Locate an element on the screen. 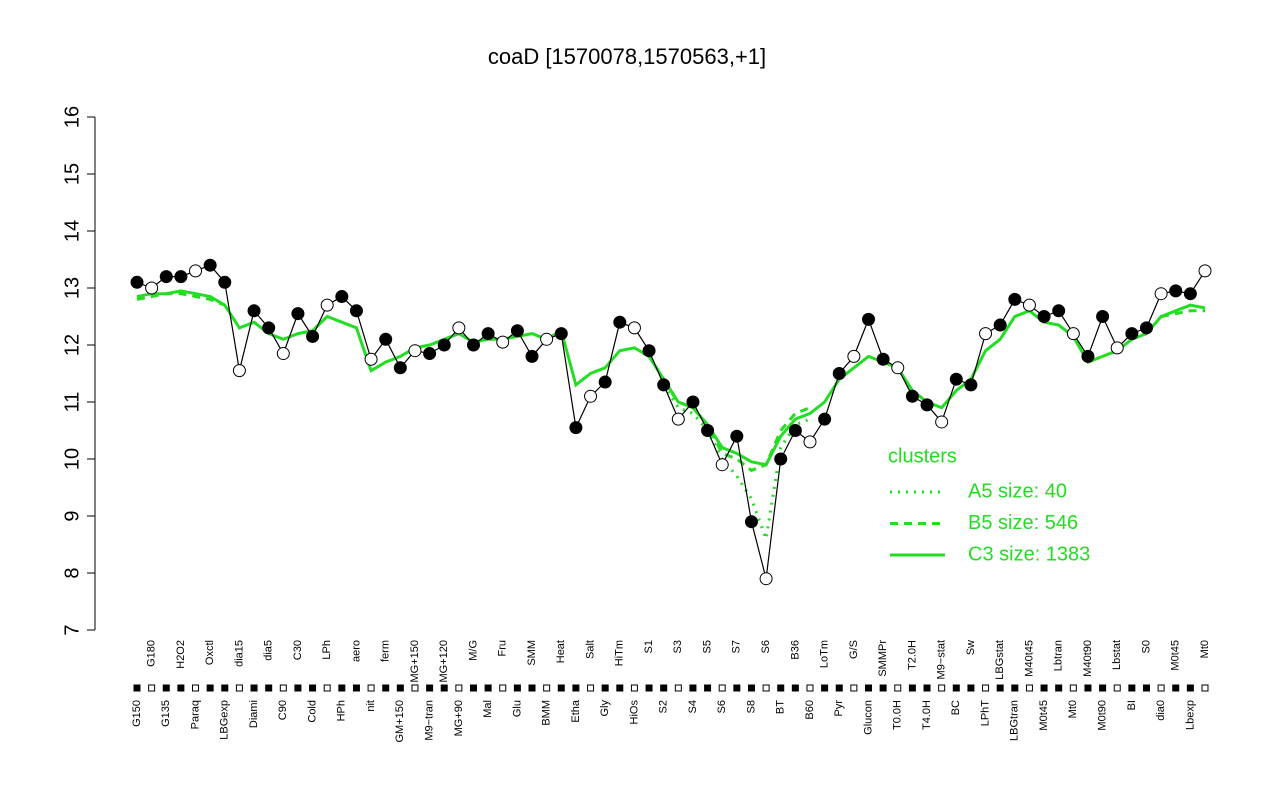 This screenshot has height=805, width=1280. y-tick-label: 10 is located at coordinates (72, 459).